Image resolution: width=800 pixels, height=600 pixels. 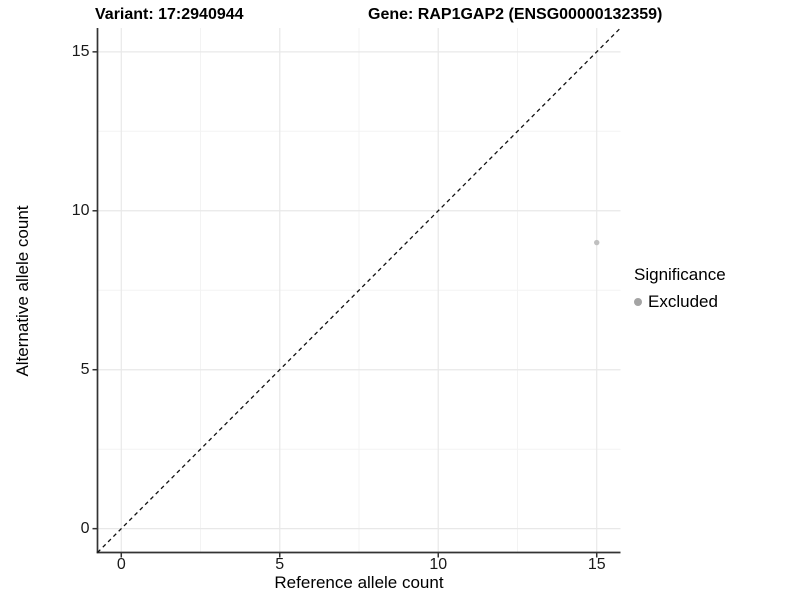 I want to click on y-tick-label: 15, so click(x=80, y=51).